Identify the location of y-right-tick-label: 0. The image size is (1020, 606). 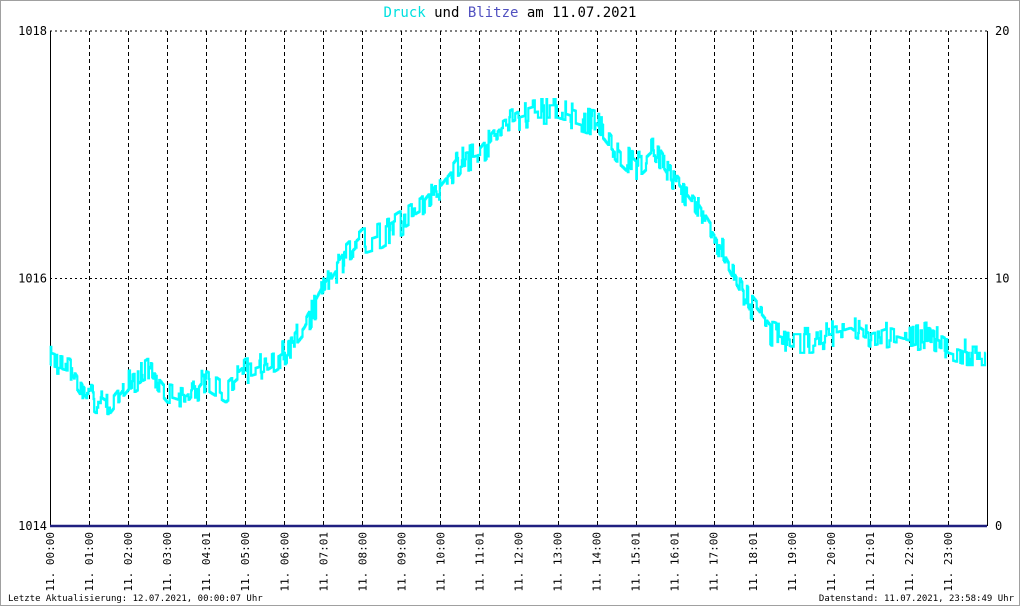
(998, 526).